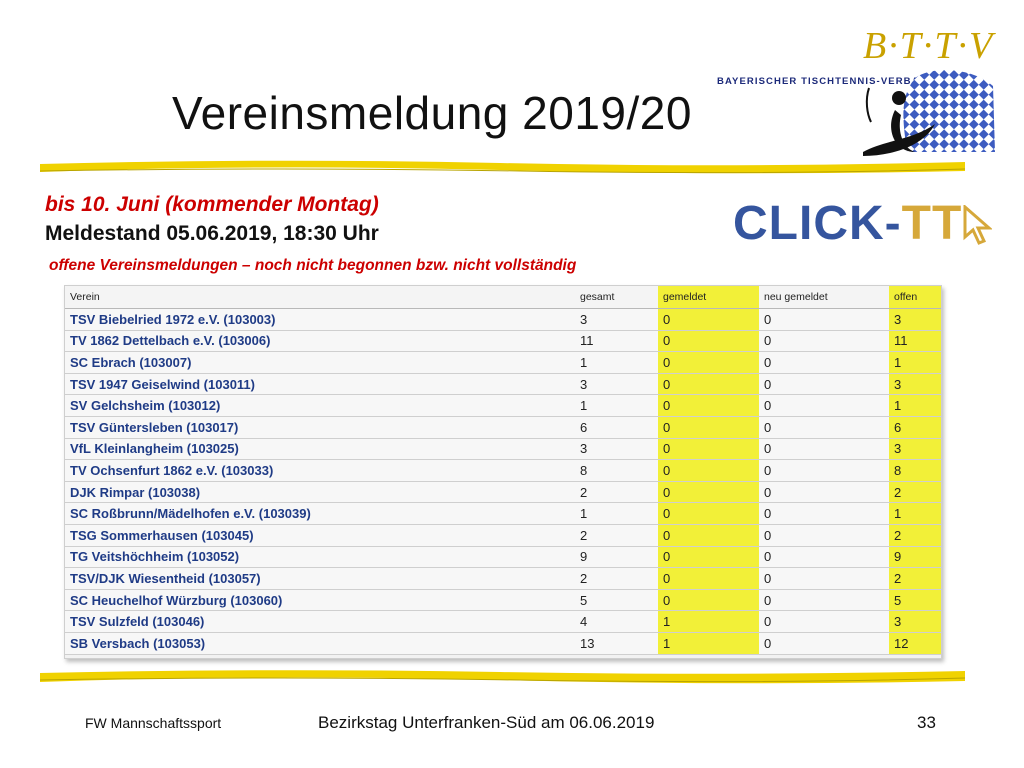 This screenshot has height=768, width=1024. What do you see at coordinates (212, 204) in the screenshot?
I see `deadline-text: bis 10. Juni (kommender Montag)` at bounding box center [212, 204].